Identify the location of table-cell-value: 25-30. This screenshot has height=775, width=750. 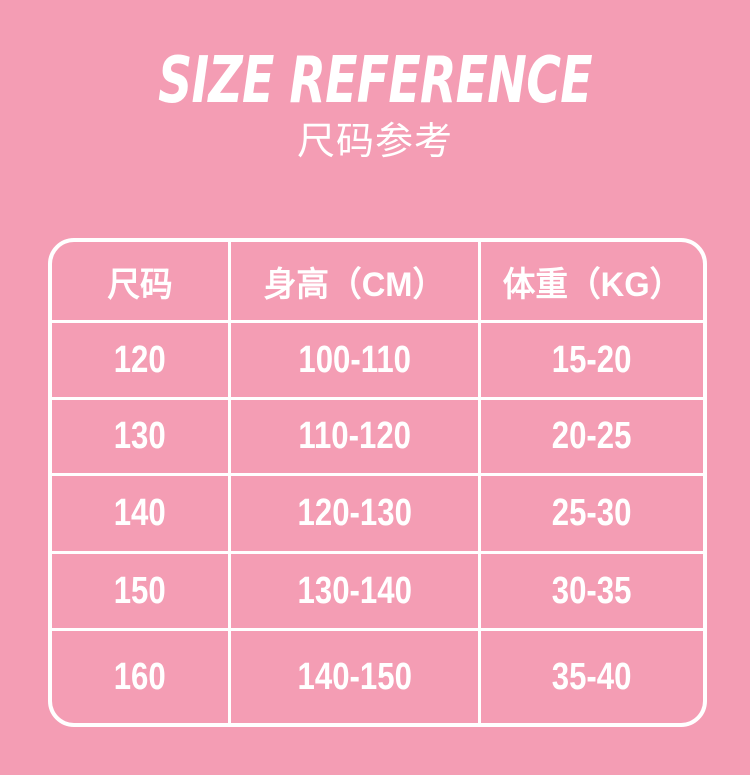
(592, 513).